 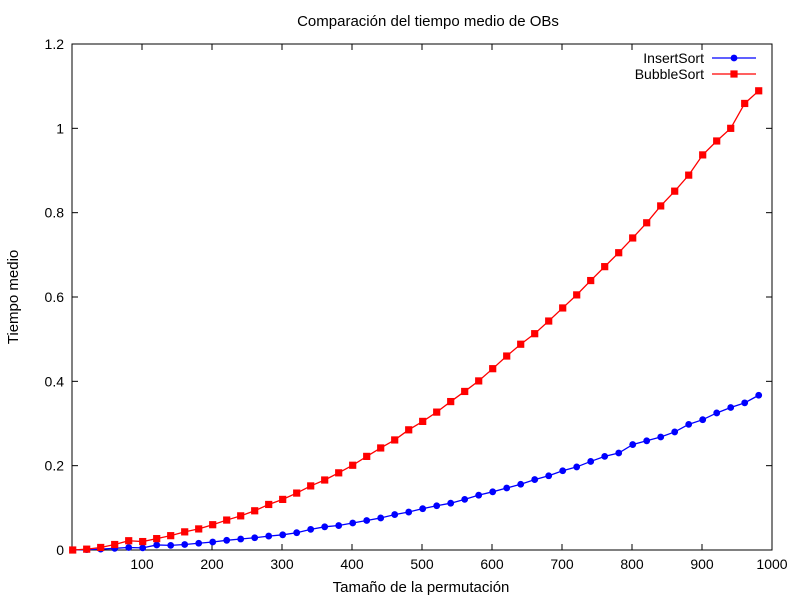 What do you see at coordinates (422, 564) in the screenshot?
I see `x-tick-label: 500` at bounding box center [422, 564].